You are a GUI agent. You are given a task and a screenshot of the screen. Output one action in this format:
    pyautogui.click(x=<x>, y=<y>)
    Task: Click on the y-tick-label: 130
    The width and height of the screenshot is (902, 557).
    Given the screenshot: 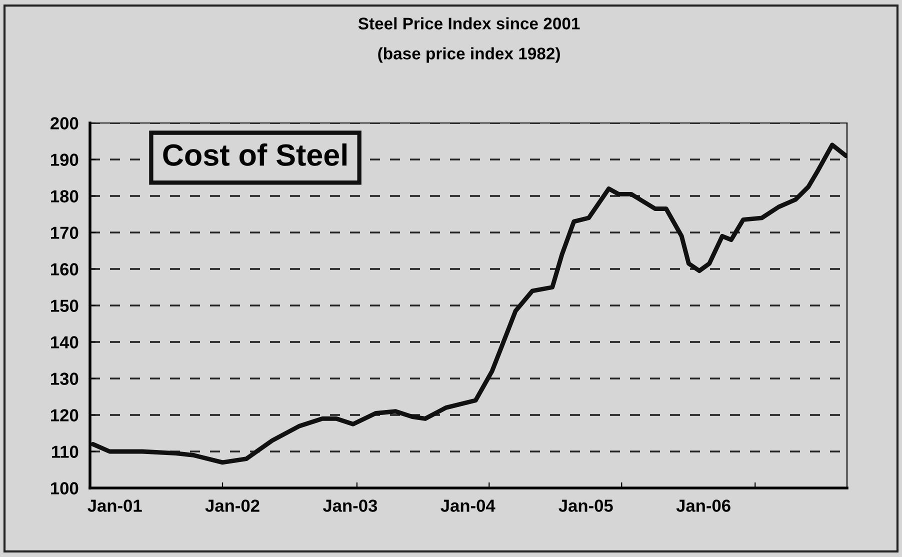 What is the action you would take?
    pyautogui.click(x=64, y=378)
    